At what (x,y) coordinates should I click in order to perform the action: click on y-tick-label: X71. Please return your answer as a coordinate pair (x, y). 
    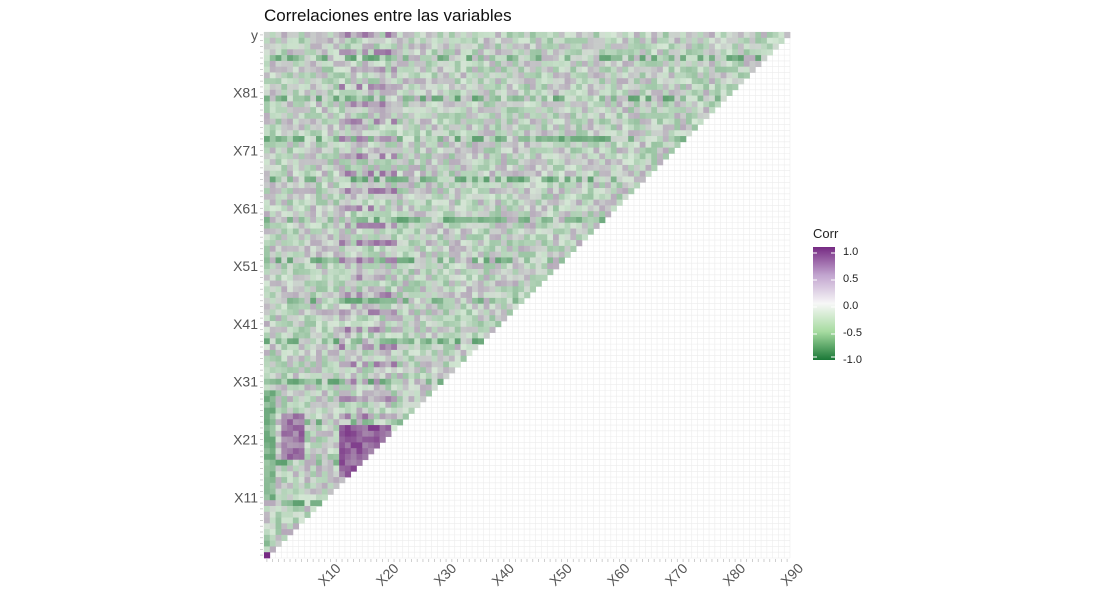
    Looking at the image, I should click on (245, 150).